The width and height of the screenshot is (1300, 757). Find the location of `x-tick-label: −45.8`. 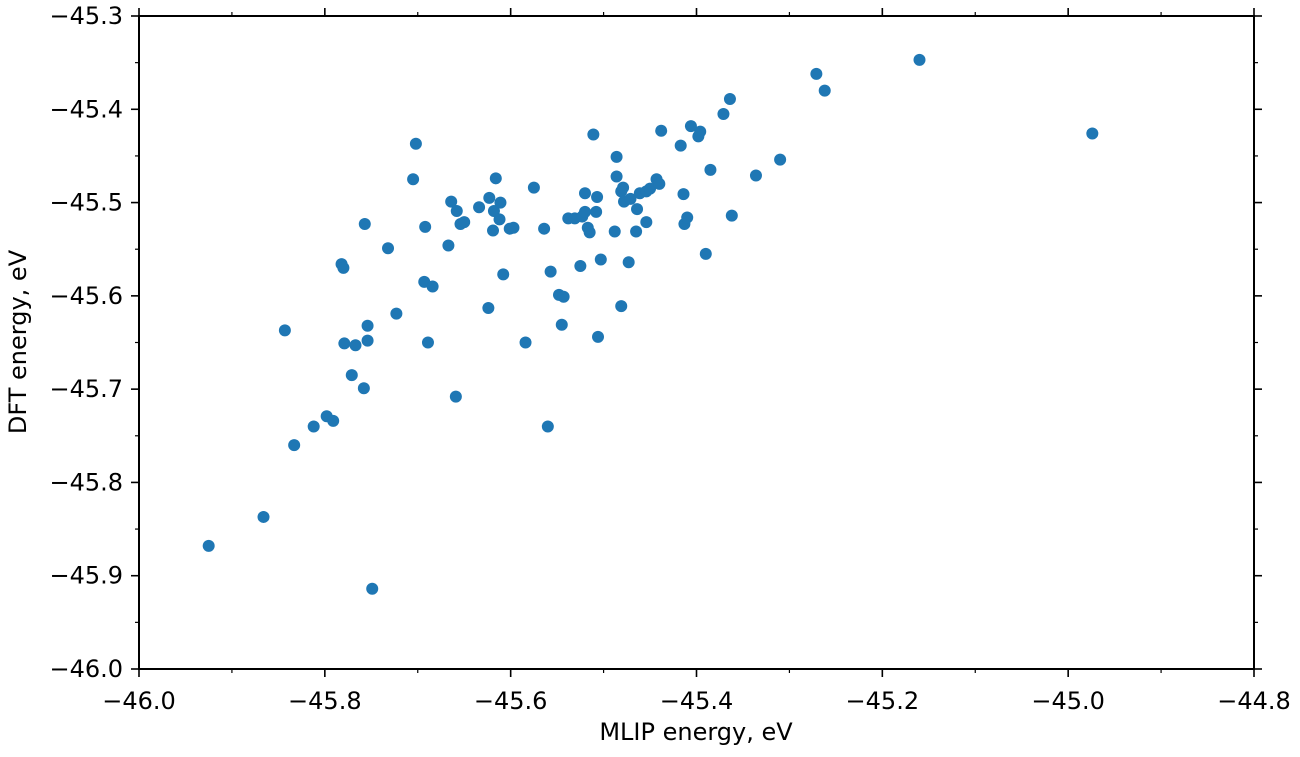

x-tick-label: −45.8 is located at coordinates (325, 701).